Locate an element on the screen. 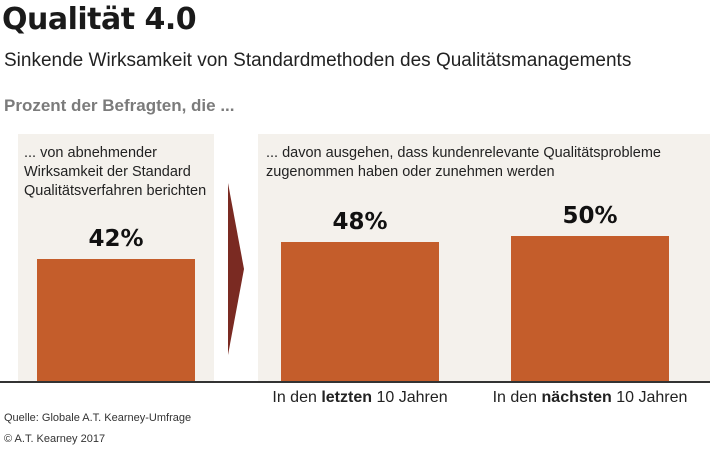  category-label-3: In den nächsten 10 Jahren is located at coordinates (590, 397).